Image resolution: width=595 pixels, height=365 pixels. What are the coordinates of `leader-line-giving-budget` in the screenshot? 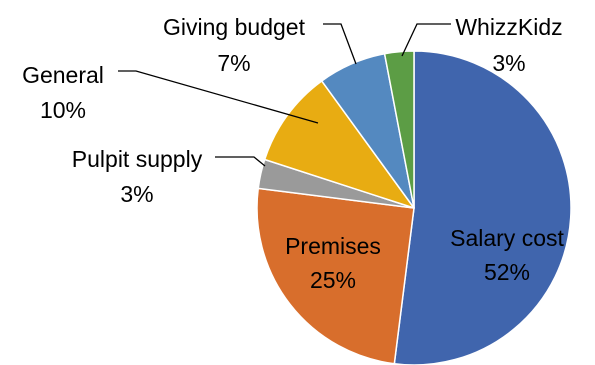 It's located at (340, 44).